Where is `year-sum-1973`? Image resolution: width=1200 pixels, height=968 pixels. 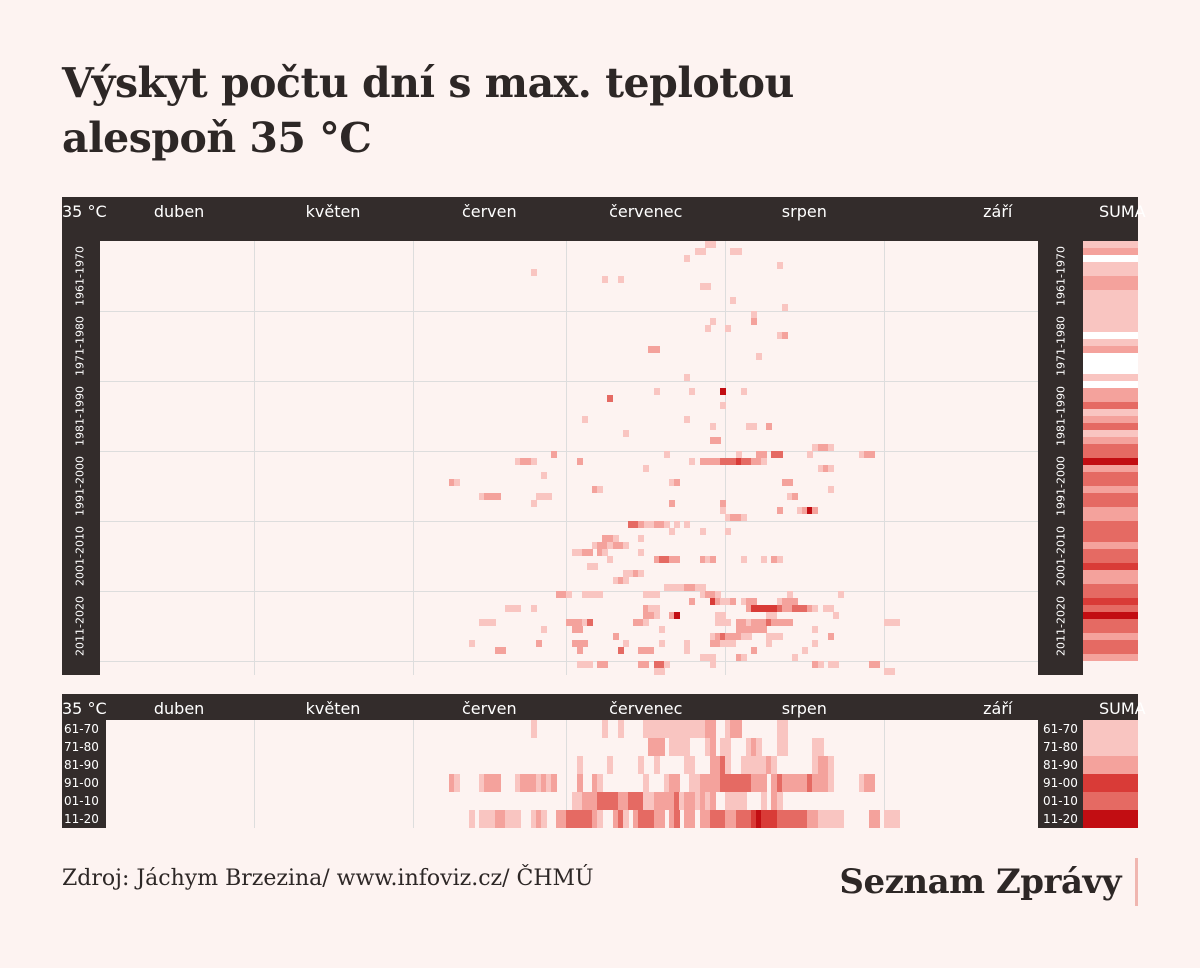 year-sum-1973 is located at coordinates (1110, 328).